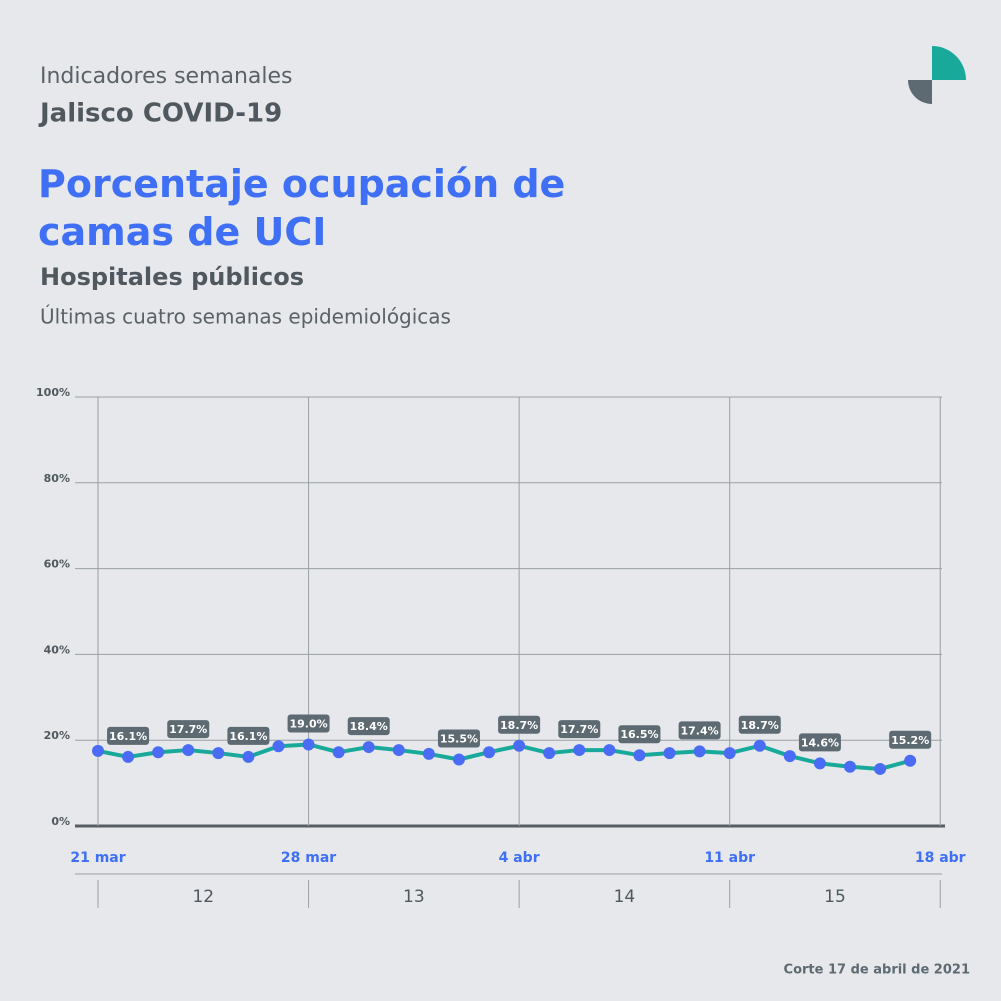 Image resolution: width=1001 pixels, height=1001 pixels. I want to click on chart-subtitle: Hospitales públicos, so click(172, 277).